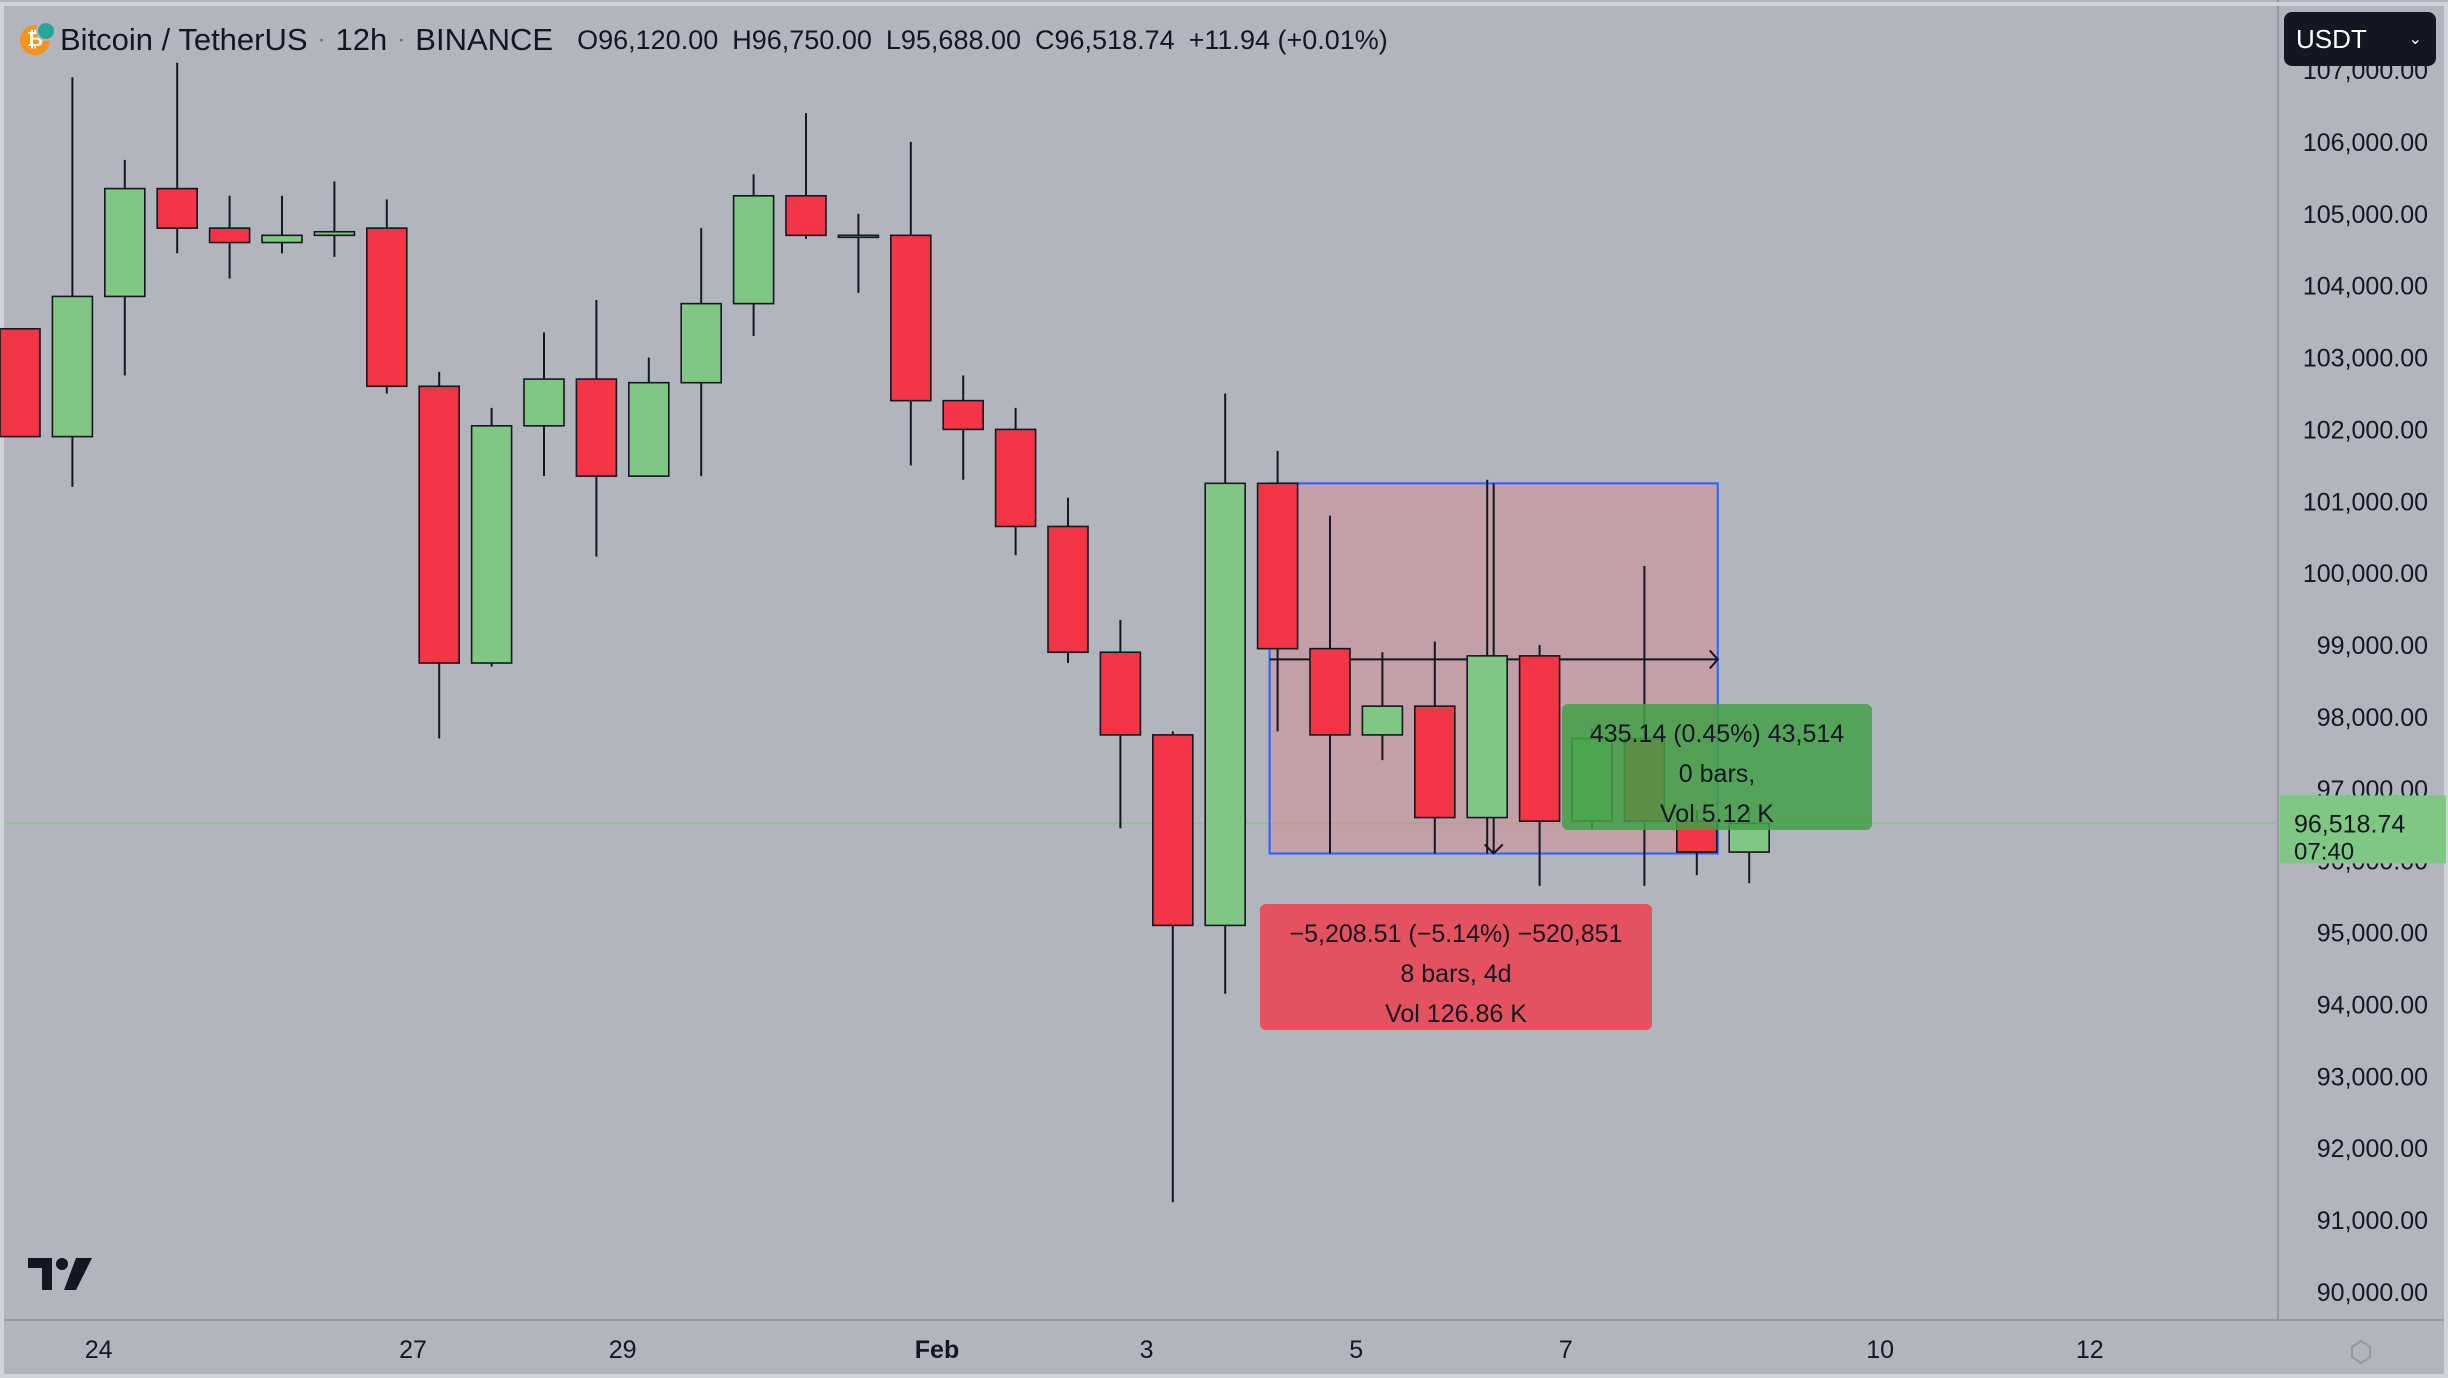 This screenshot has width=2448, height=1378. What do you see at coordinates (1717, 814) in the screenshot?
I see `measure-up-label-line: Vol 5.12 K` at bounding box center [1717, 814].